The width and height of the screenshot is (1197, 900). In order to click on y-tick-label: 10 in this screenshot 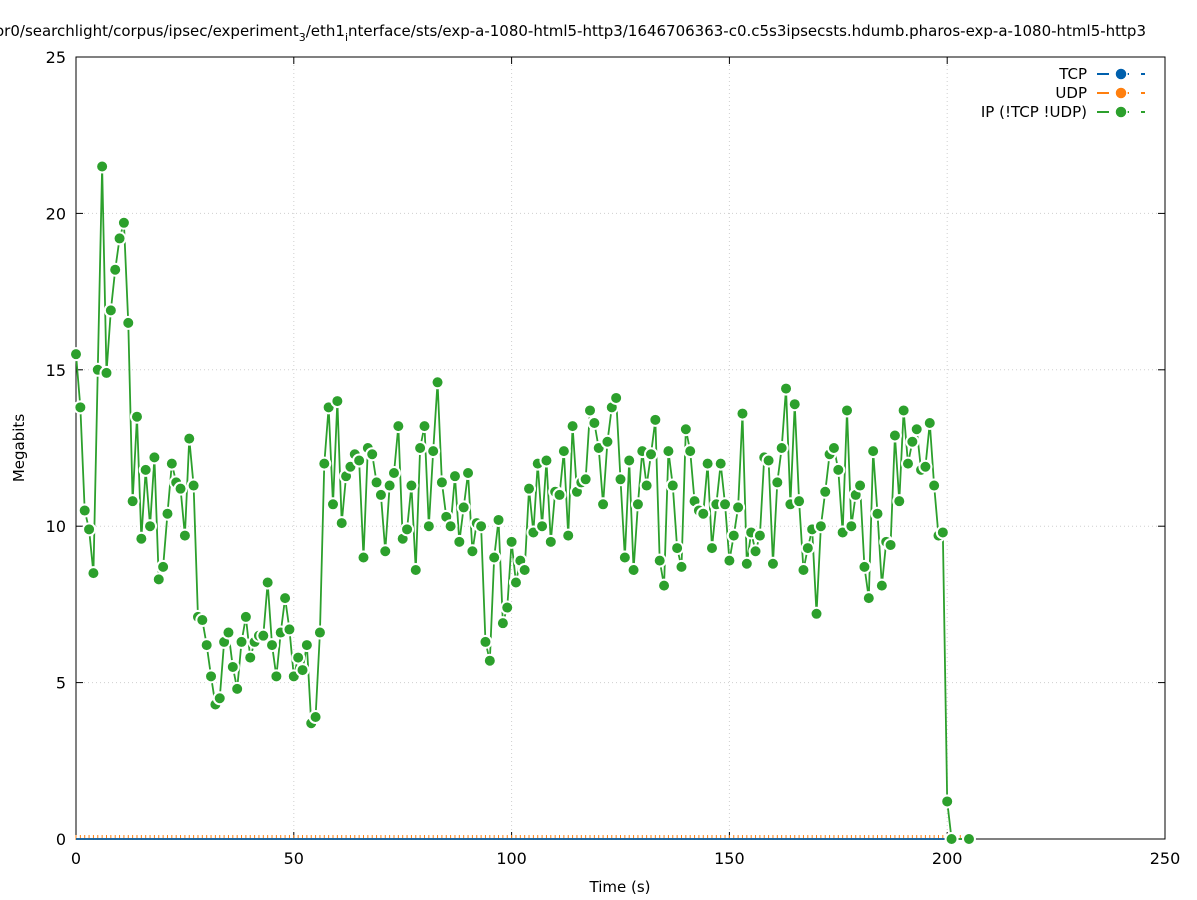, I will do `click(56, 526)`.